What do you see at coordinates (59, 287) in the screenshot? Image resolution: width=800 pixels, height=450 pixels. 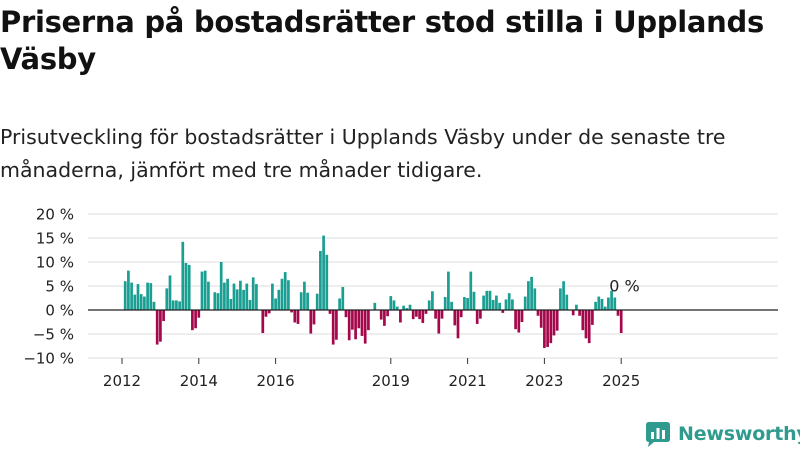 I see `y-tick-label: 5 %` at bounding box center [59, 287].